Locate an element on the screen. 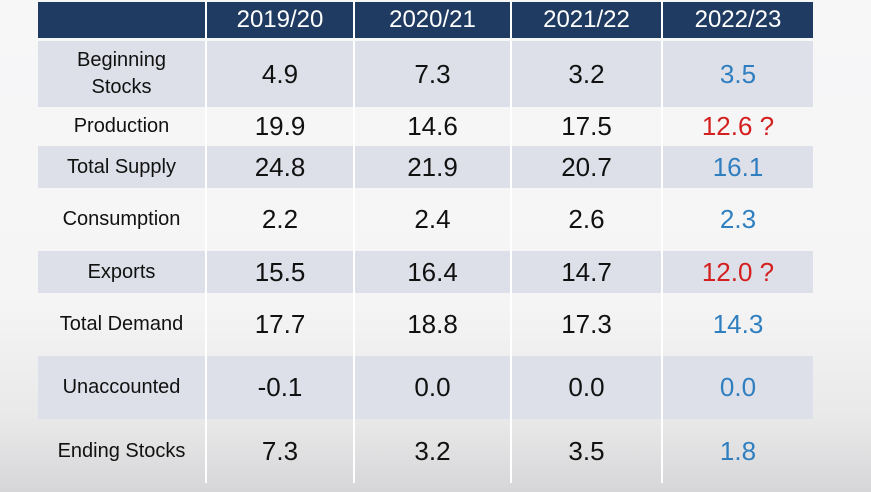  table-row-total-supply: Total Supply 24.8 21.9 20.7 16.1 is located at coordinates (425, 167).